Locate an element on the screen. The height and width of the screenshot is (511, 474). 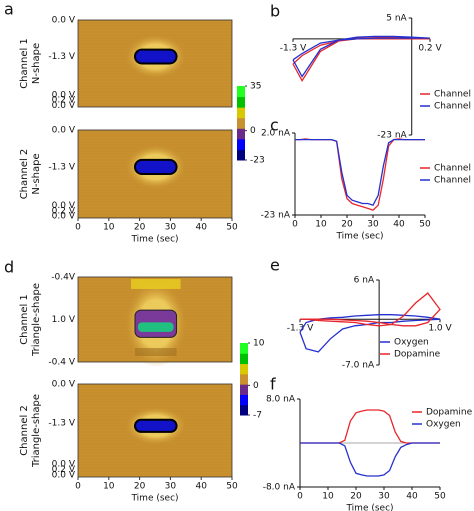
y-tick-label: -8.0 nA is located at coordinates (279, 488).